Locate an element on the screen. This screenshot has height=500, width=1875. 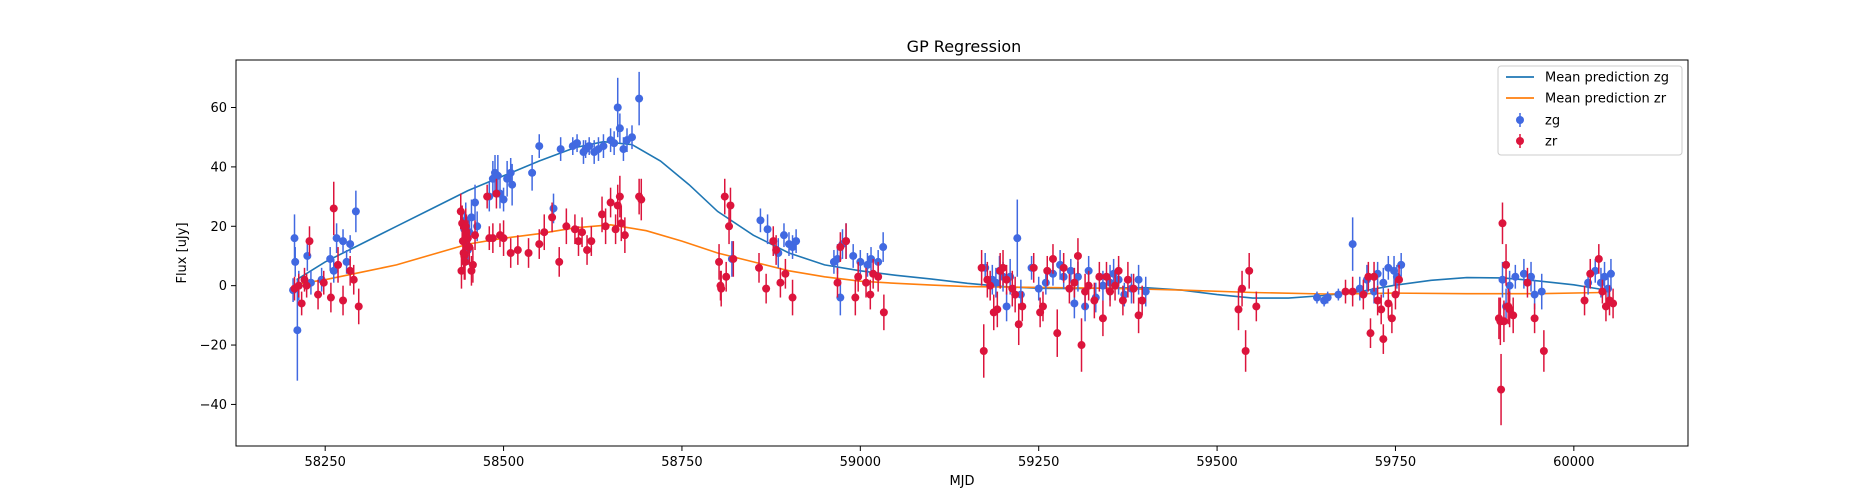
x-tick-label: 60000 is located at coordinates (1573, 462).